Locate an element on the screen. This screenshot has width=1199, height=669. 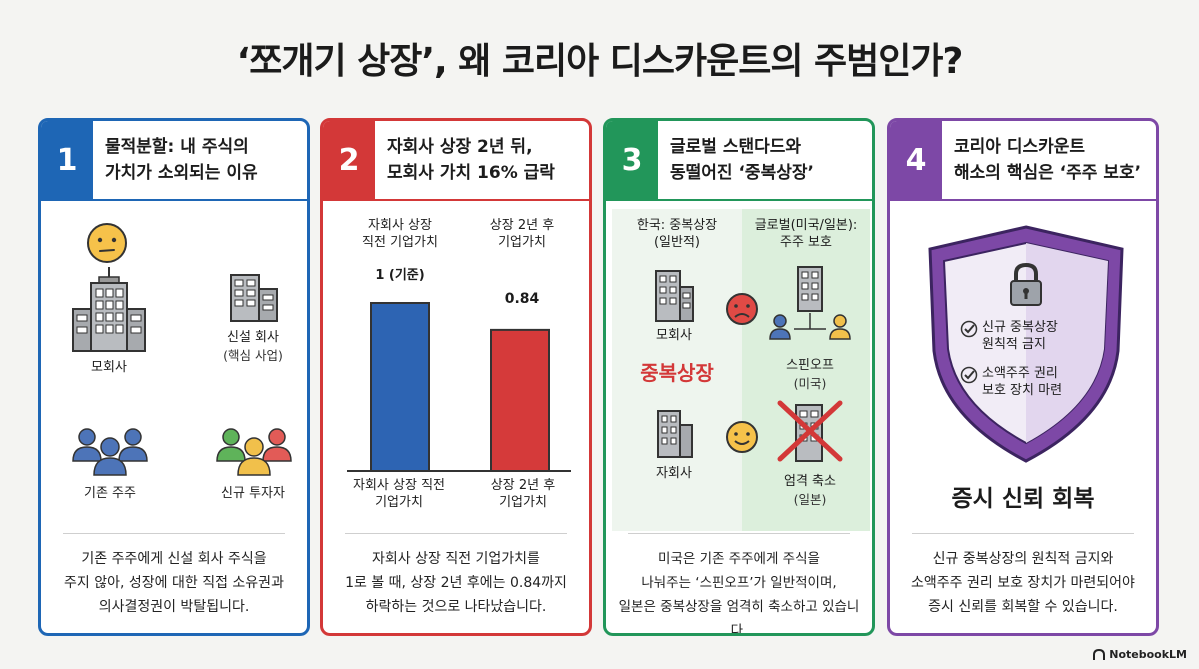
card-1-number: 1 is located at coordinates (67, 160).